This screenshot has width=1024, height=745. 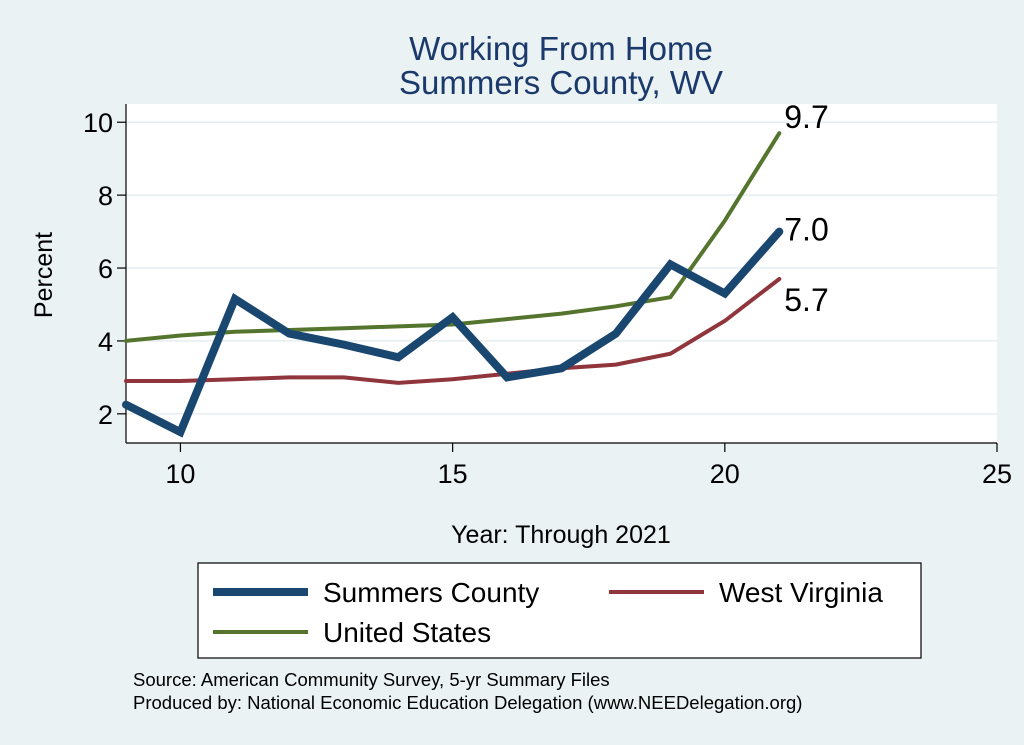 I want to click on end-label-wv: 5.7, so click(x=806, y=300).